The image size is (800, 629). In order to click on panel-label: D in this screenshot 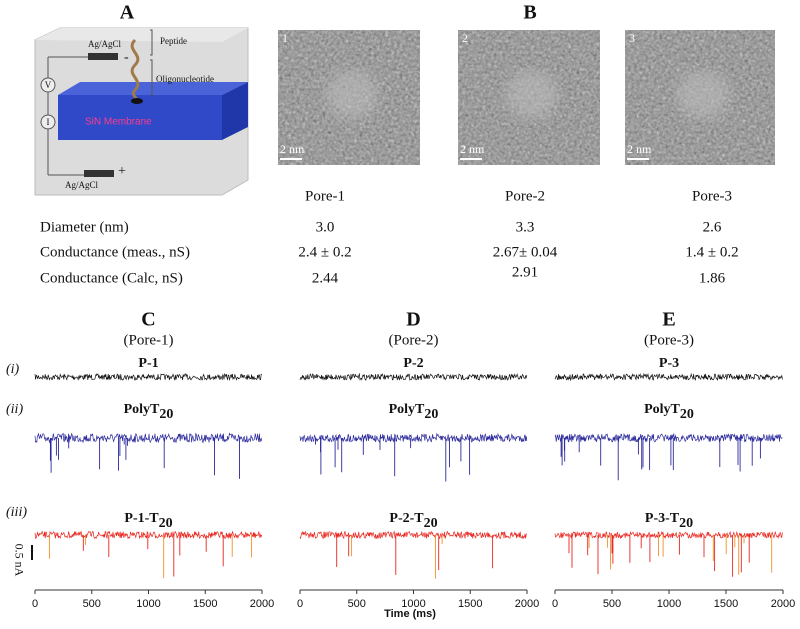, I will do `click(413, 320)`.